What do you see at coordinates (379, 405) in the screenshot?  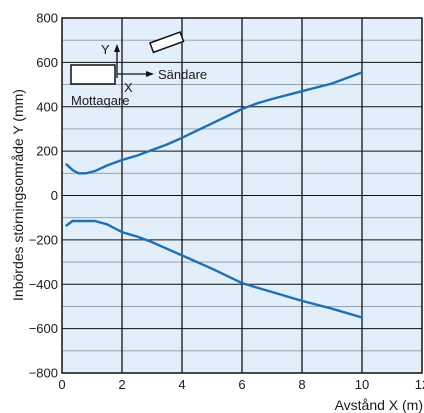 I see `x-axis-title: Avstånd X (m)` at bounding box center [379, 405].